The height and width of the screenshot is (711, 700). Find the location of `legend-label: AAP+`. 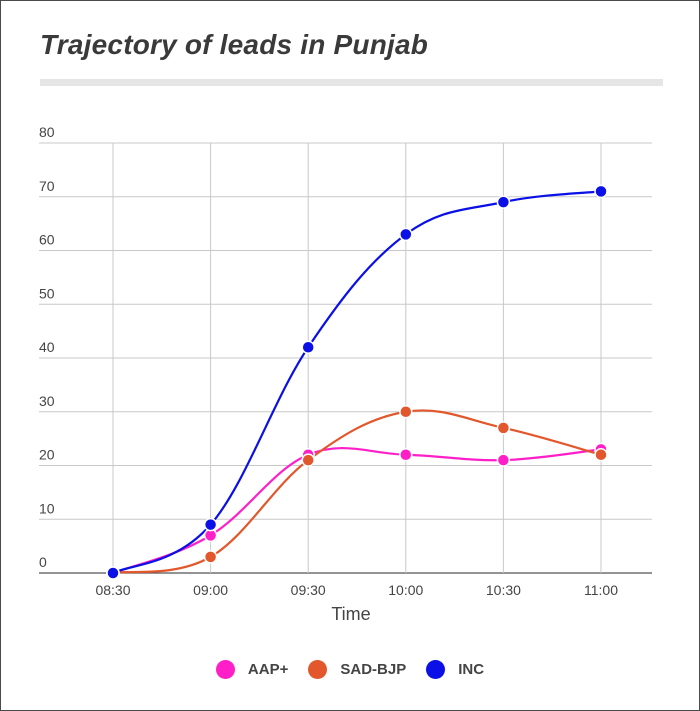

legend-label: AAP+ is located at coordinates (268, 669).